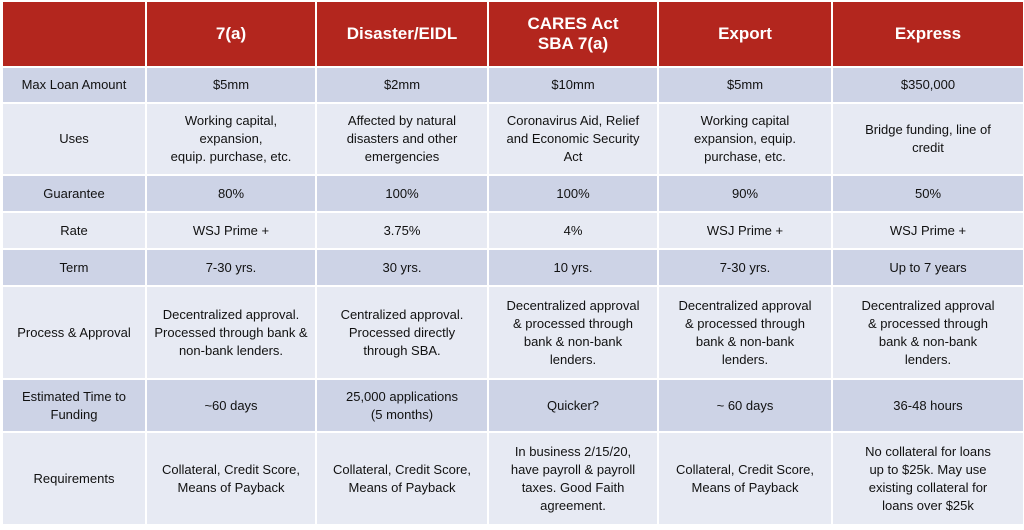  What do you see at coordinates (231, 405) in the screenshot?
I see `table-cell: ~60 days` at bounding box center [231, 405].